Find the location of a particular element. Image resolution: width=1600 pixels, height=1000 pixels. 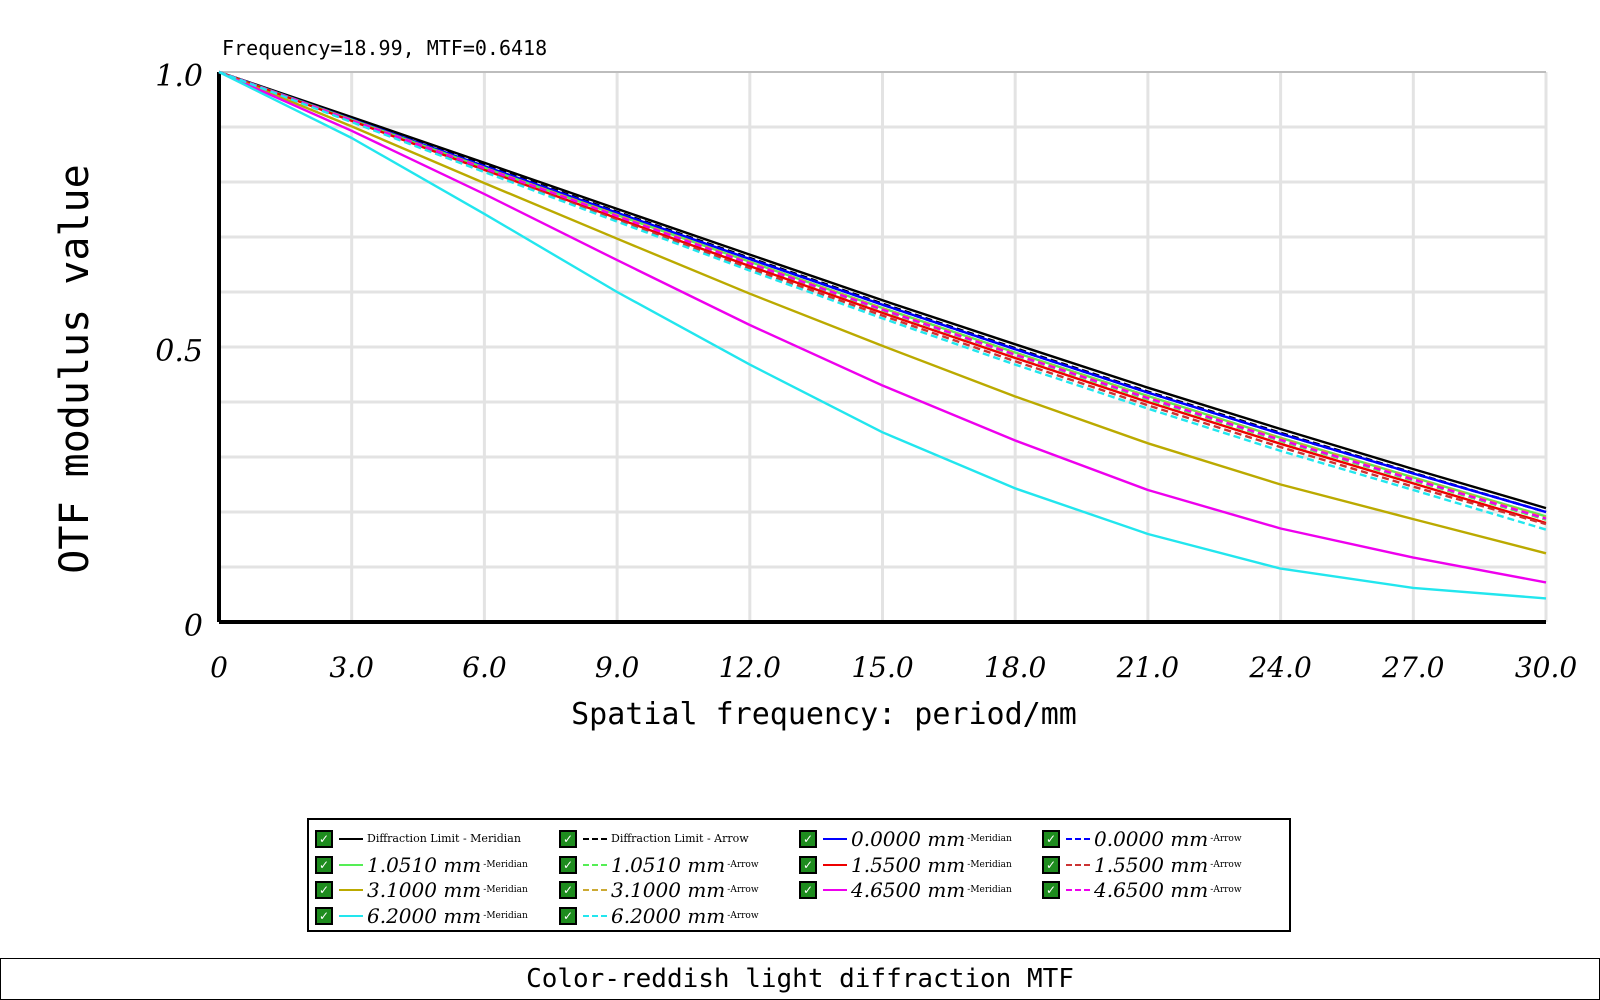

legend-item: ✓ Diffraction Limit - Meridian is located at coordinates (418, 838).